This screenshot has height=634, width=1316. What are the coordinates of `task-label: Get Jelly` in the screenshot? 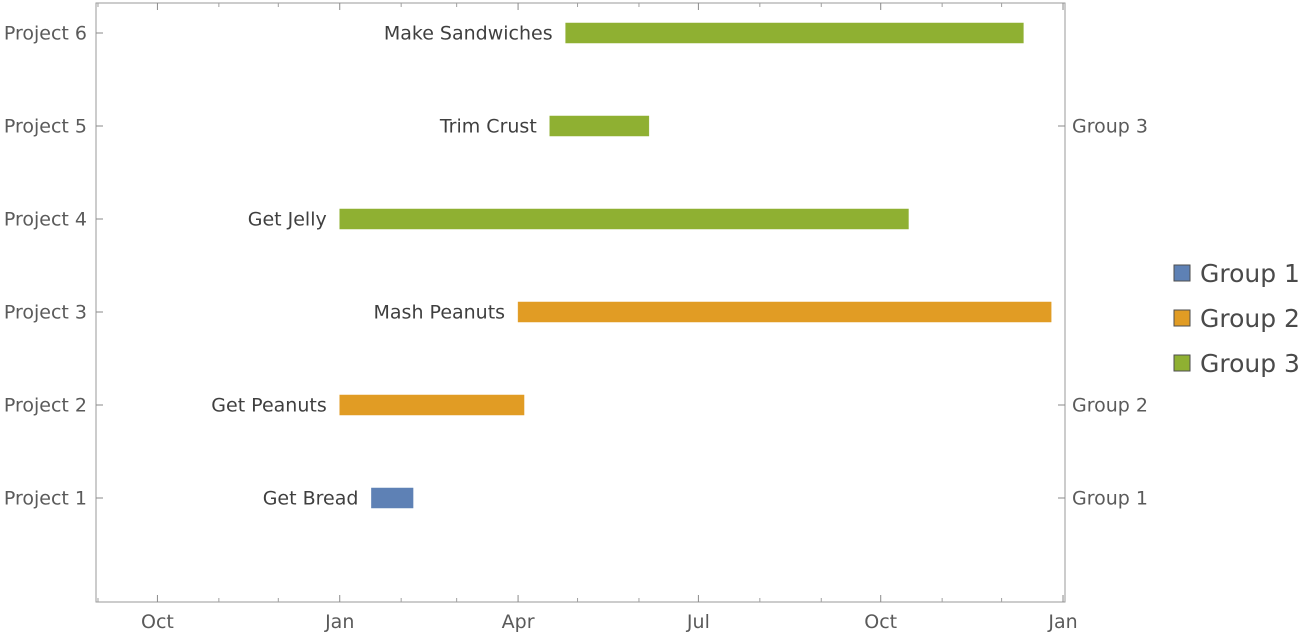 It's located at (287, 220).